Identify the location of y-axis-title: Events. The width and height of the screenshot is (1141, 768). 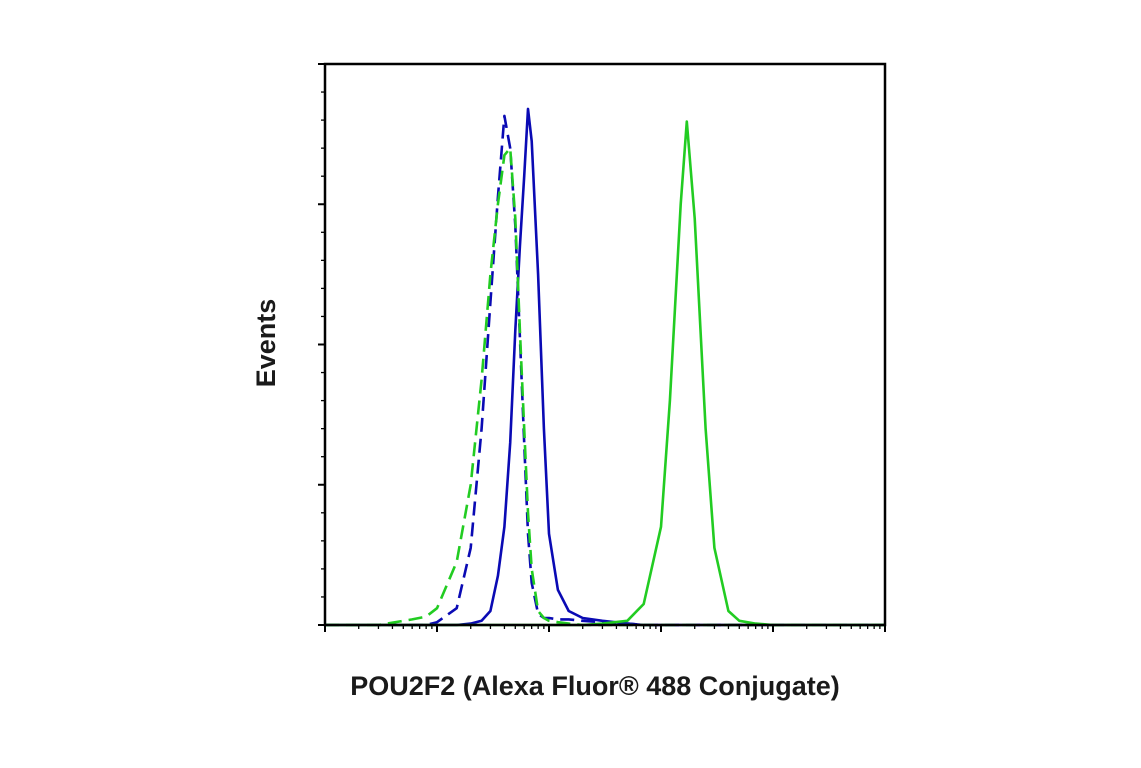
(266, 343).